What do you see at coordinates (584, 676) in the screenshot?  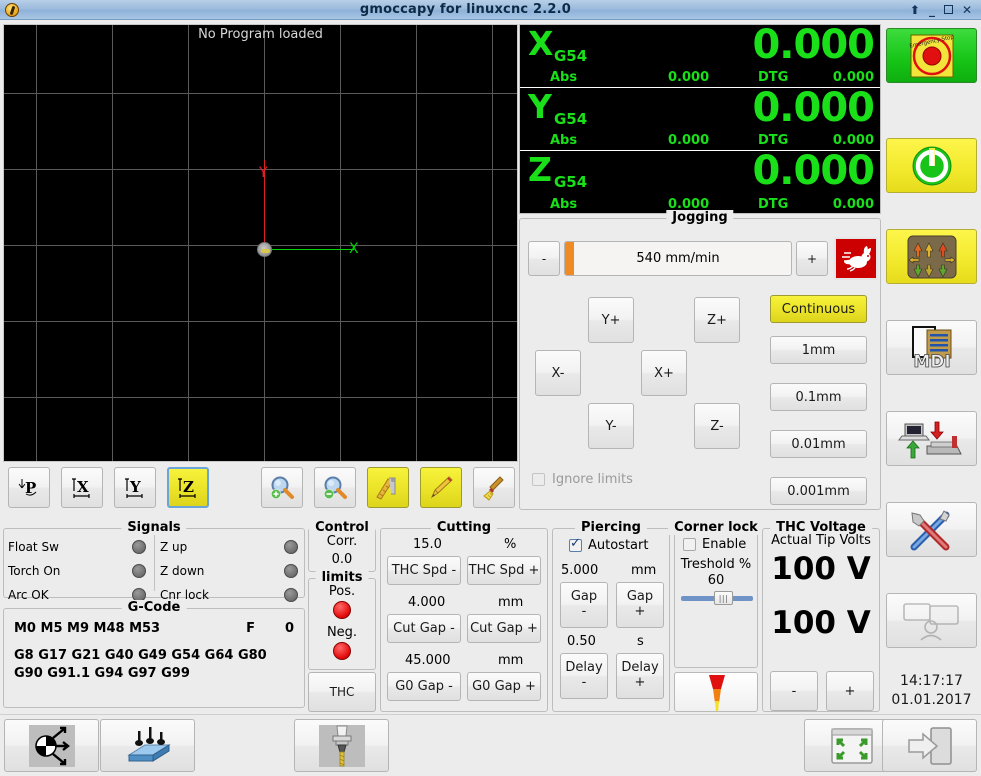 I see `pierce-delay-minus-button: Delay -` at bounding box center [584, 676].